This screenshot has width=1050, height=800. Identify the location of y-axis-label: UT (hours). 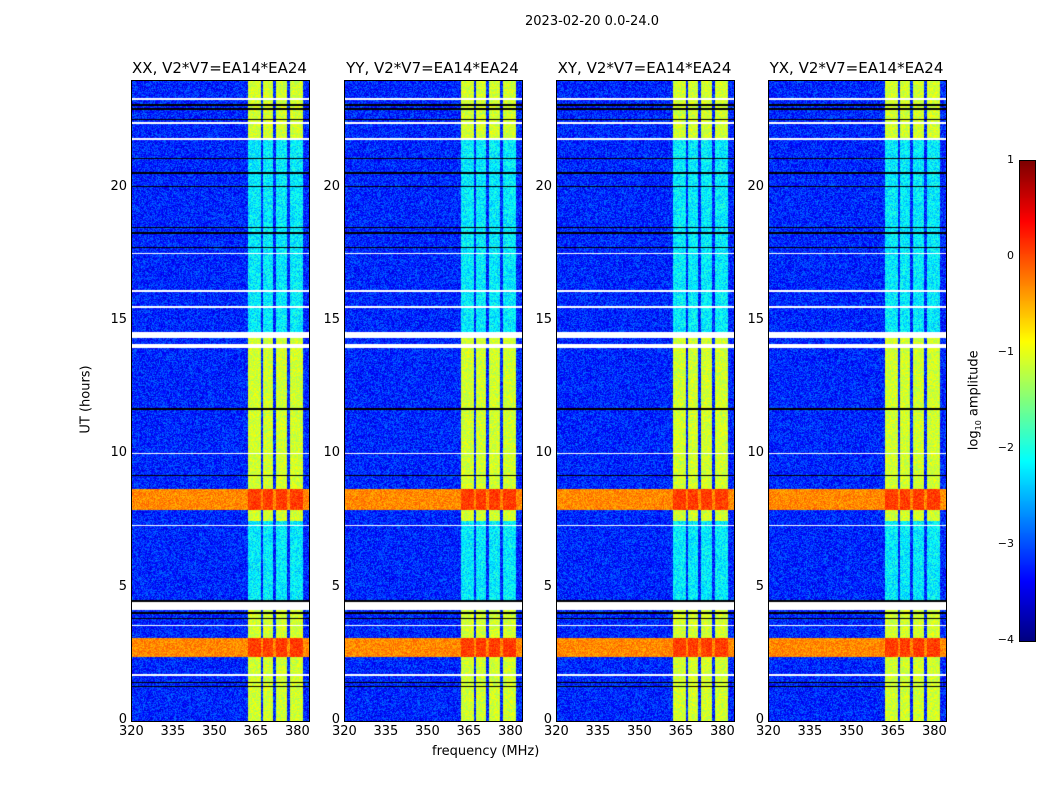
(86, 399).